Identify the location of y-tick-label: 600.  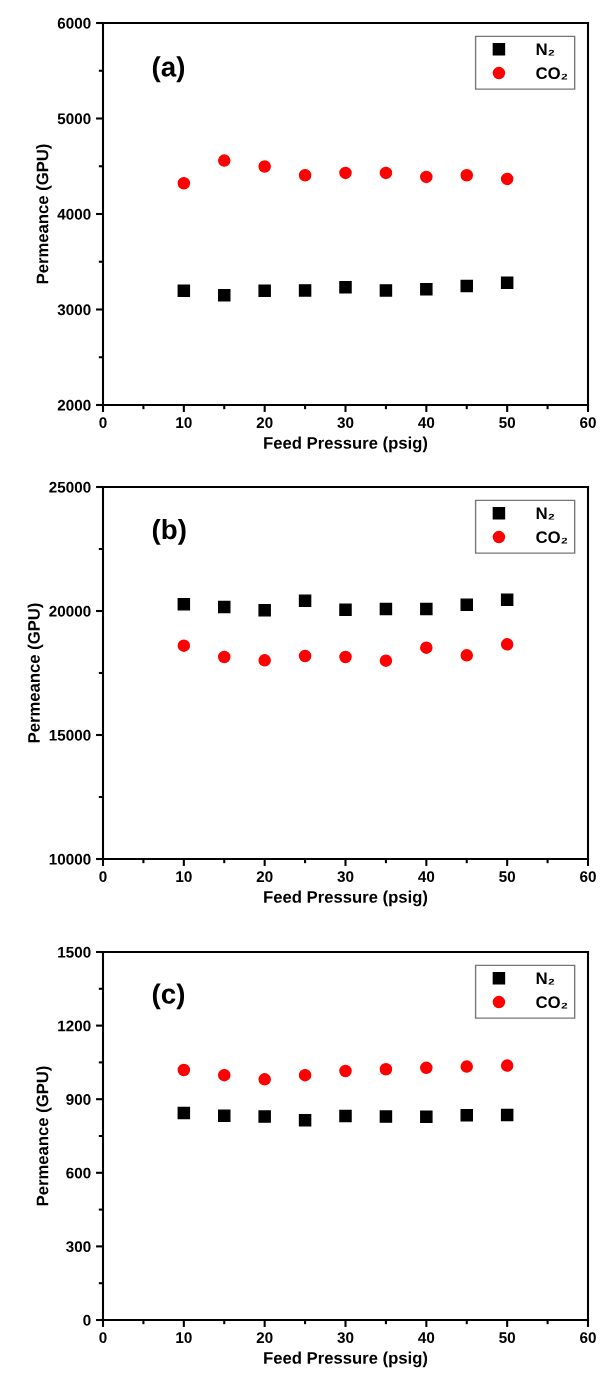
(78, 1173).